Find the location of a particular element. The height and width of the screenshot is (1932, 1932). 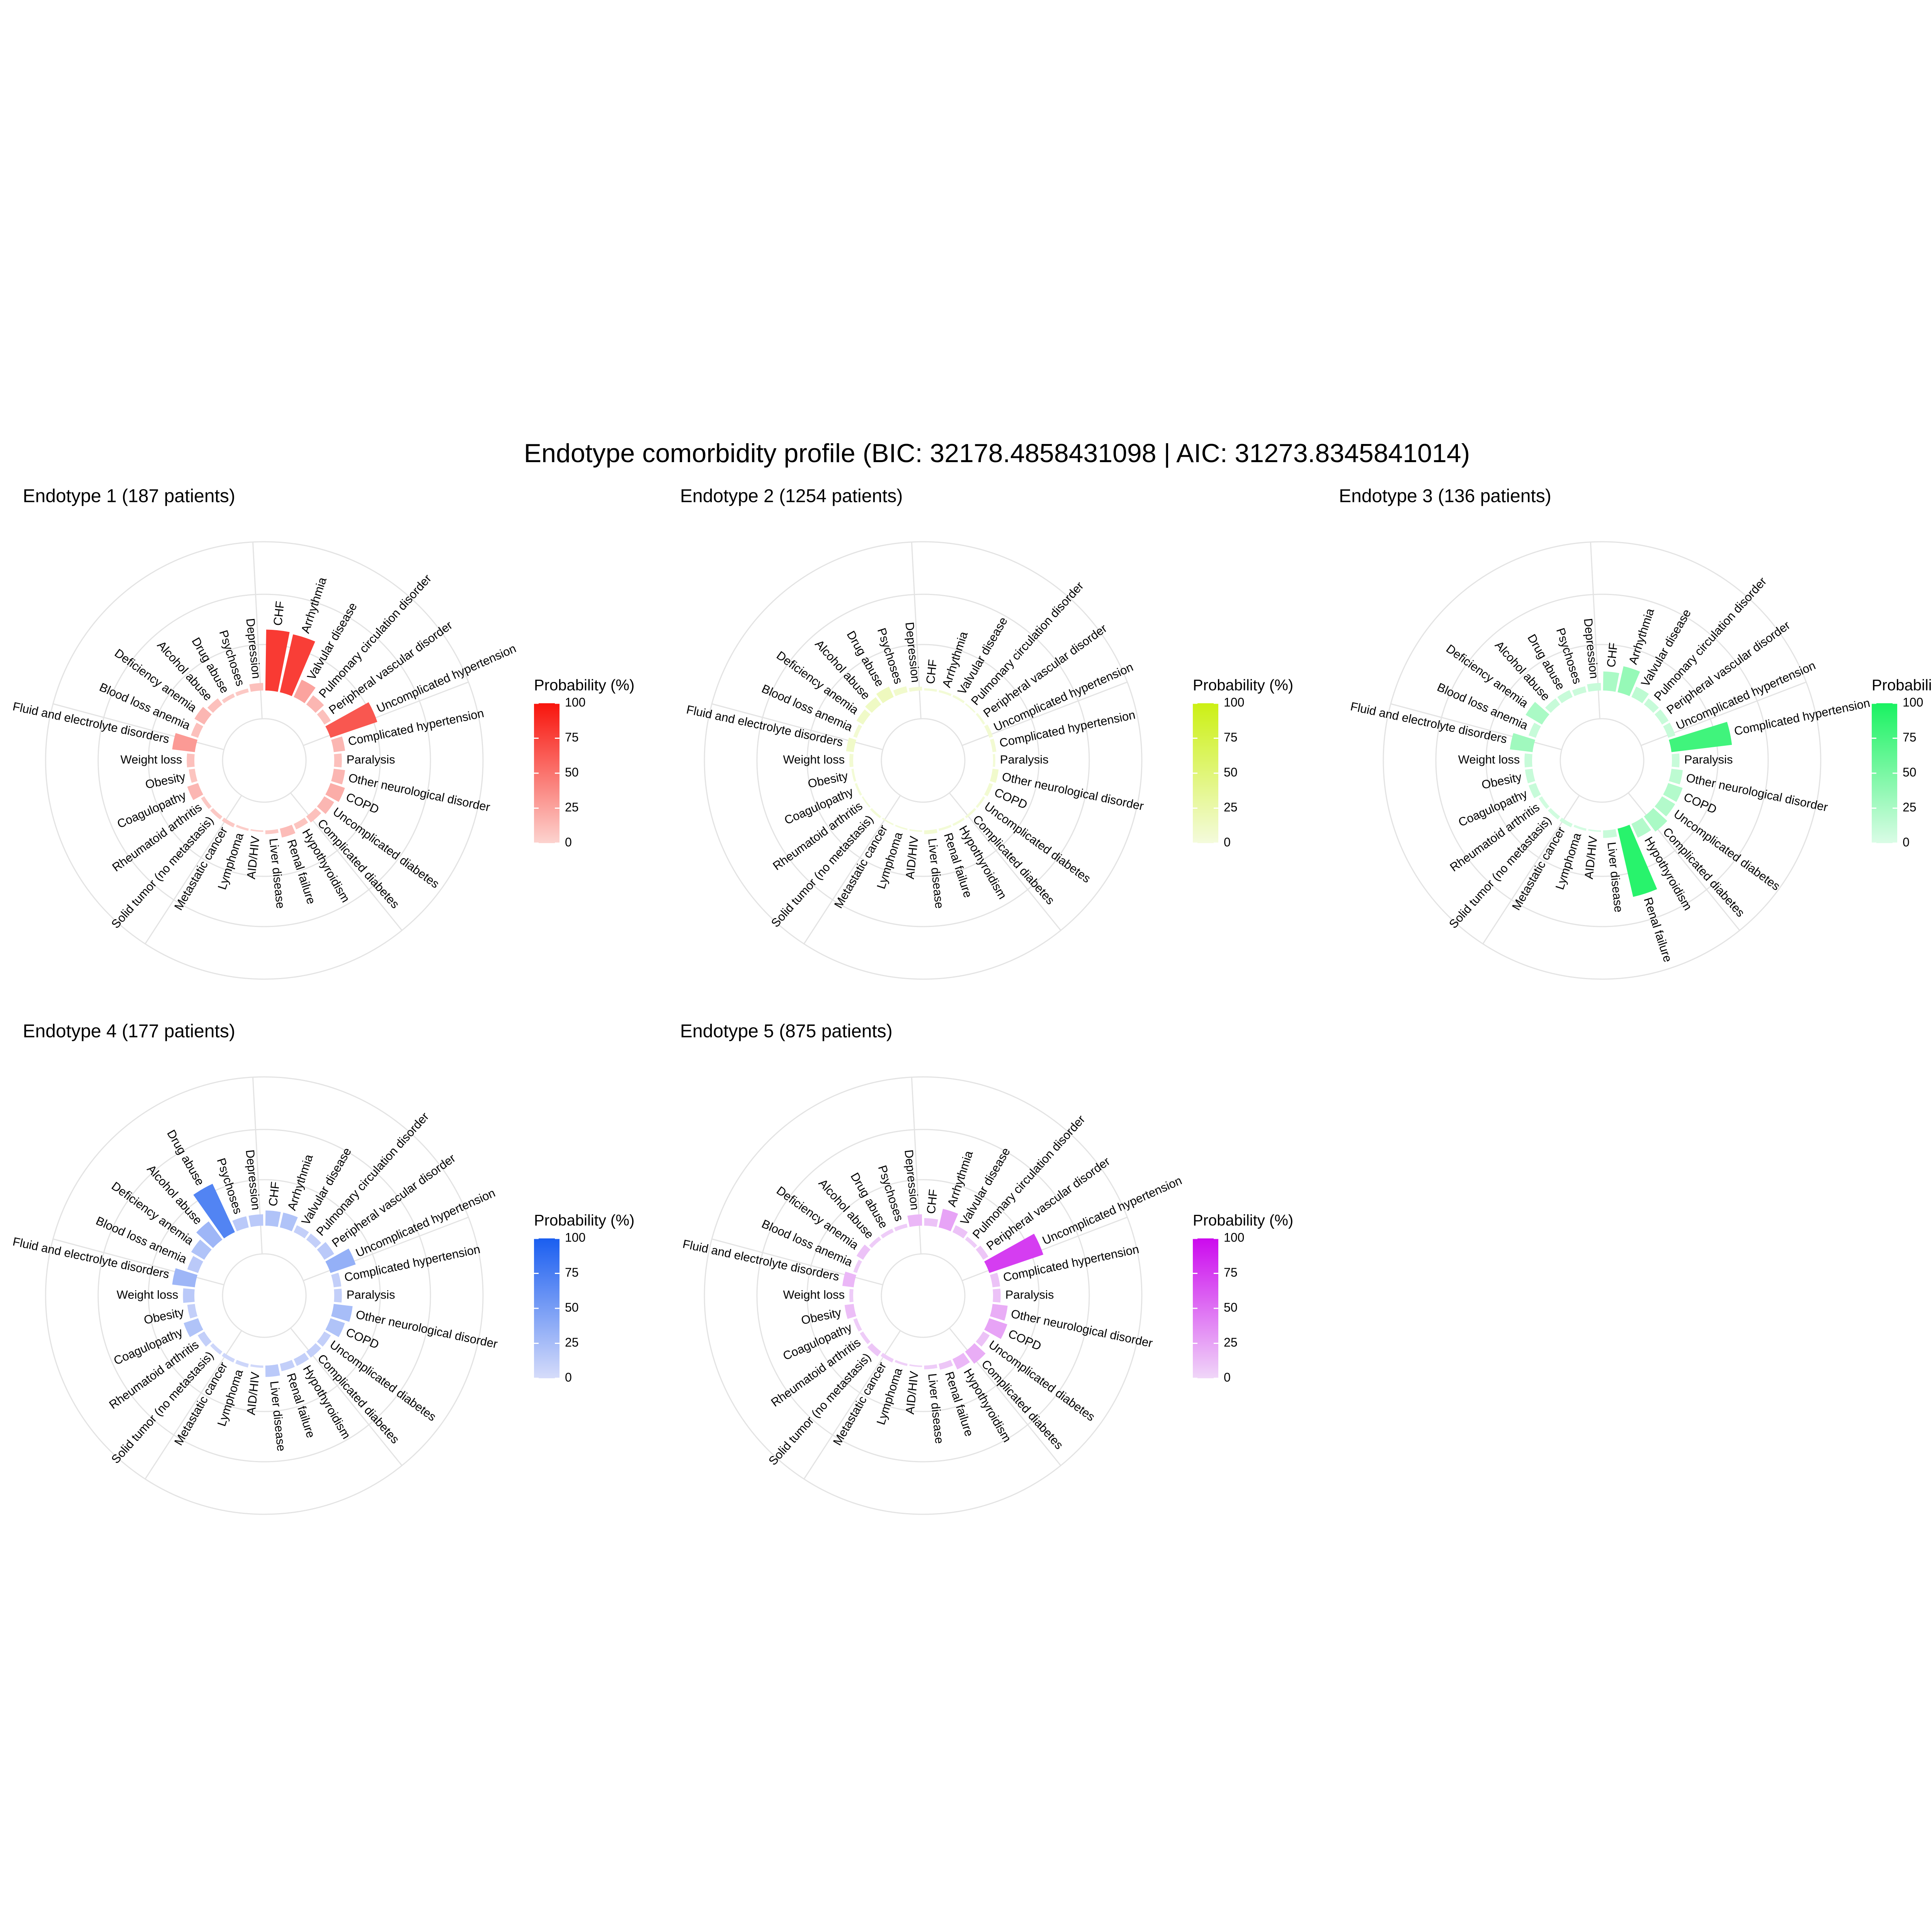

panel-title: Endotype 2 (1254 patients) is located at coordinates (792, 496).